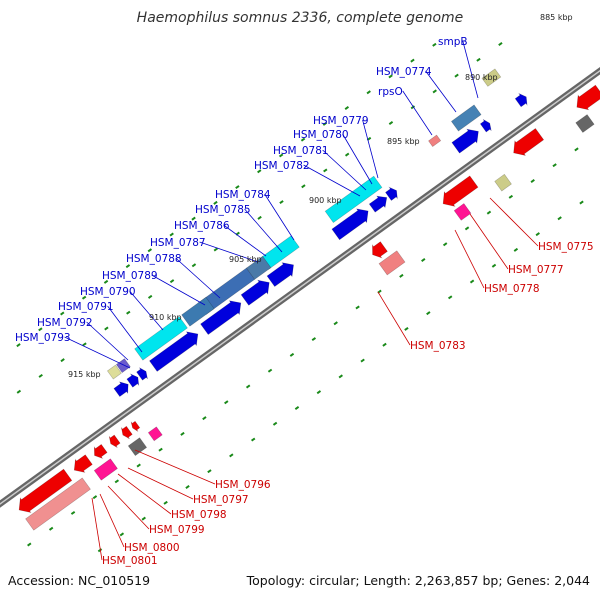 This screenshot has height=600, width=600. I want to click on gene-label-hsm_0779: HSM_0779, so click(341, 121).